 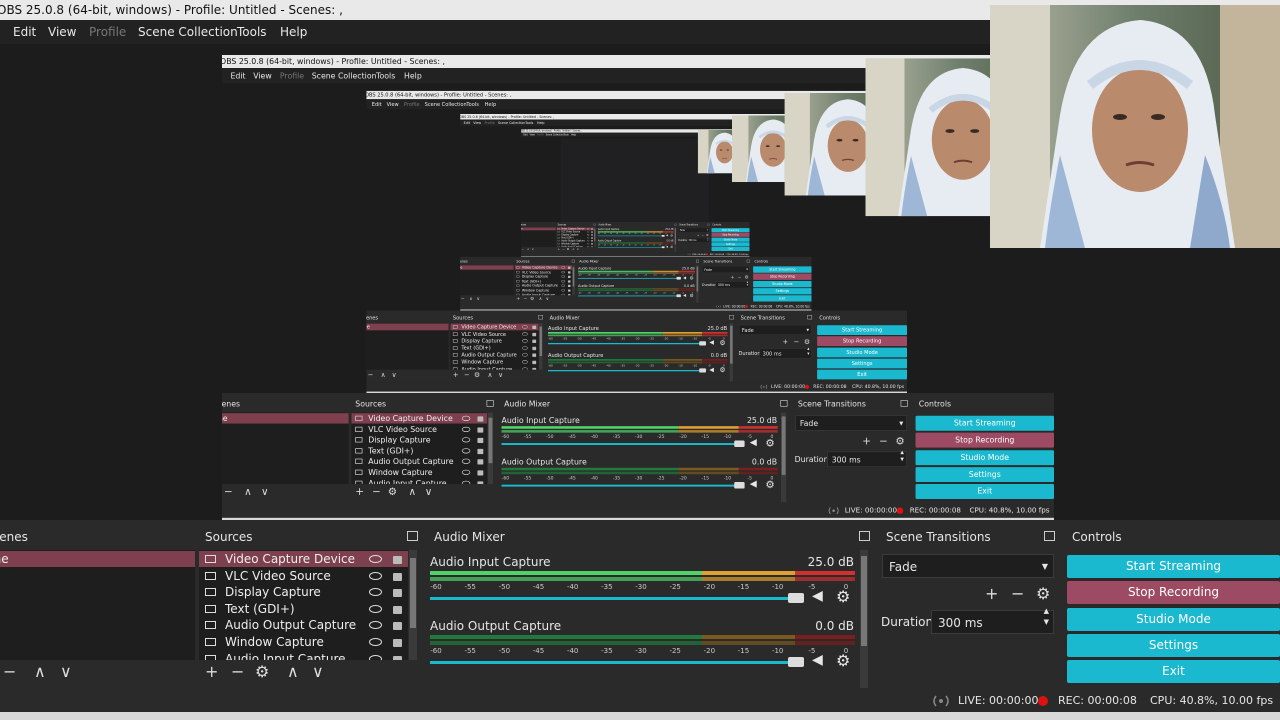 I want to click on control-button: Exit, so click(x=730, y=249).